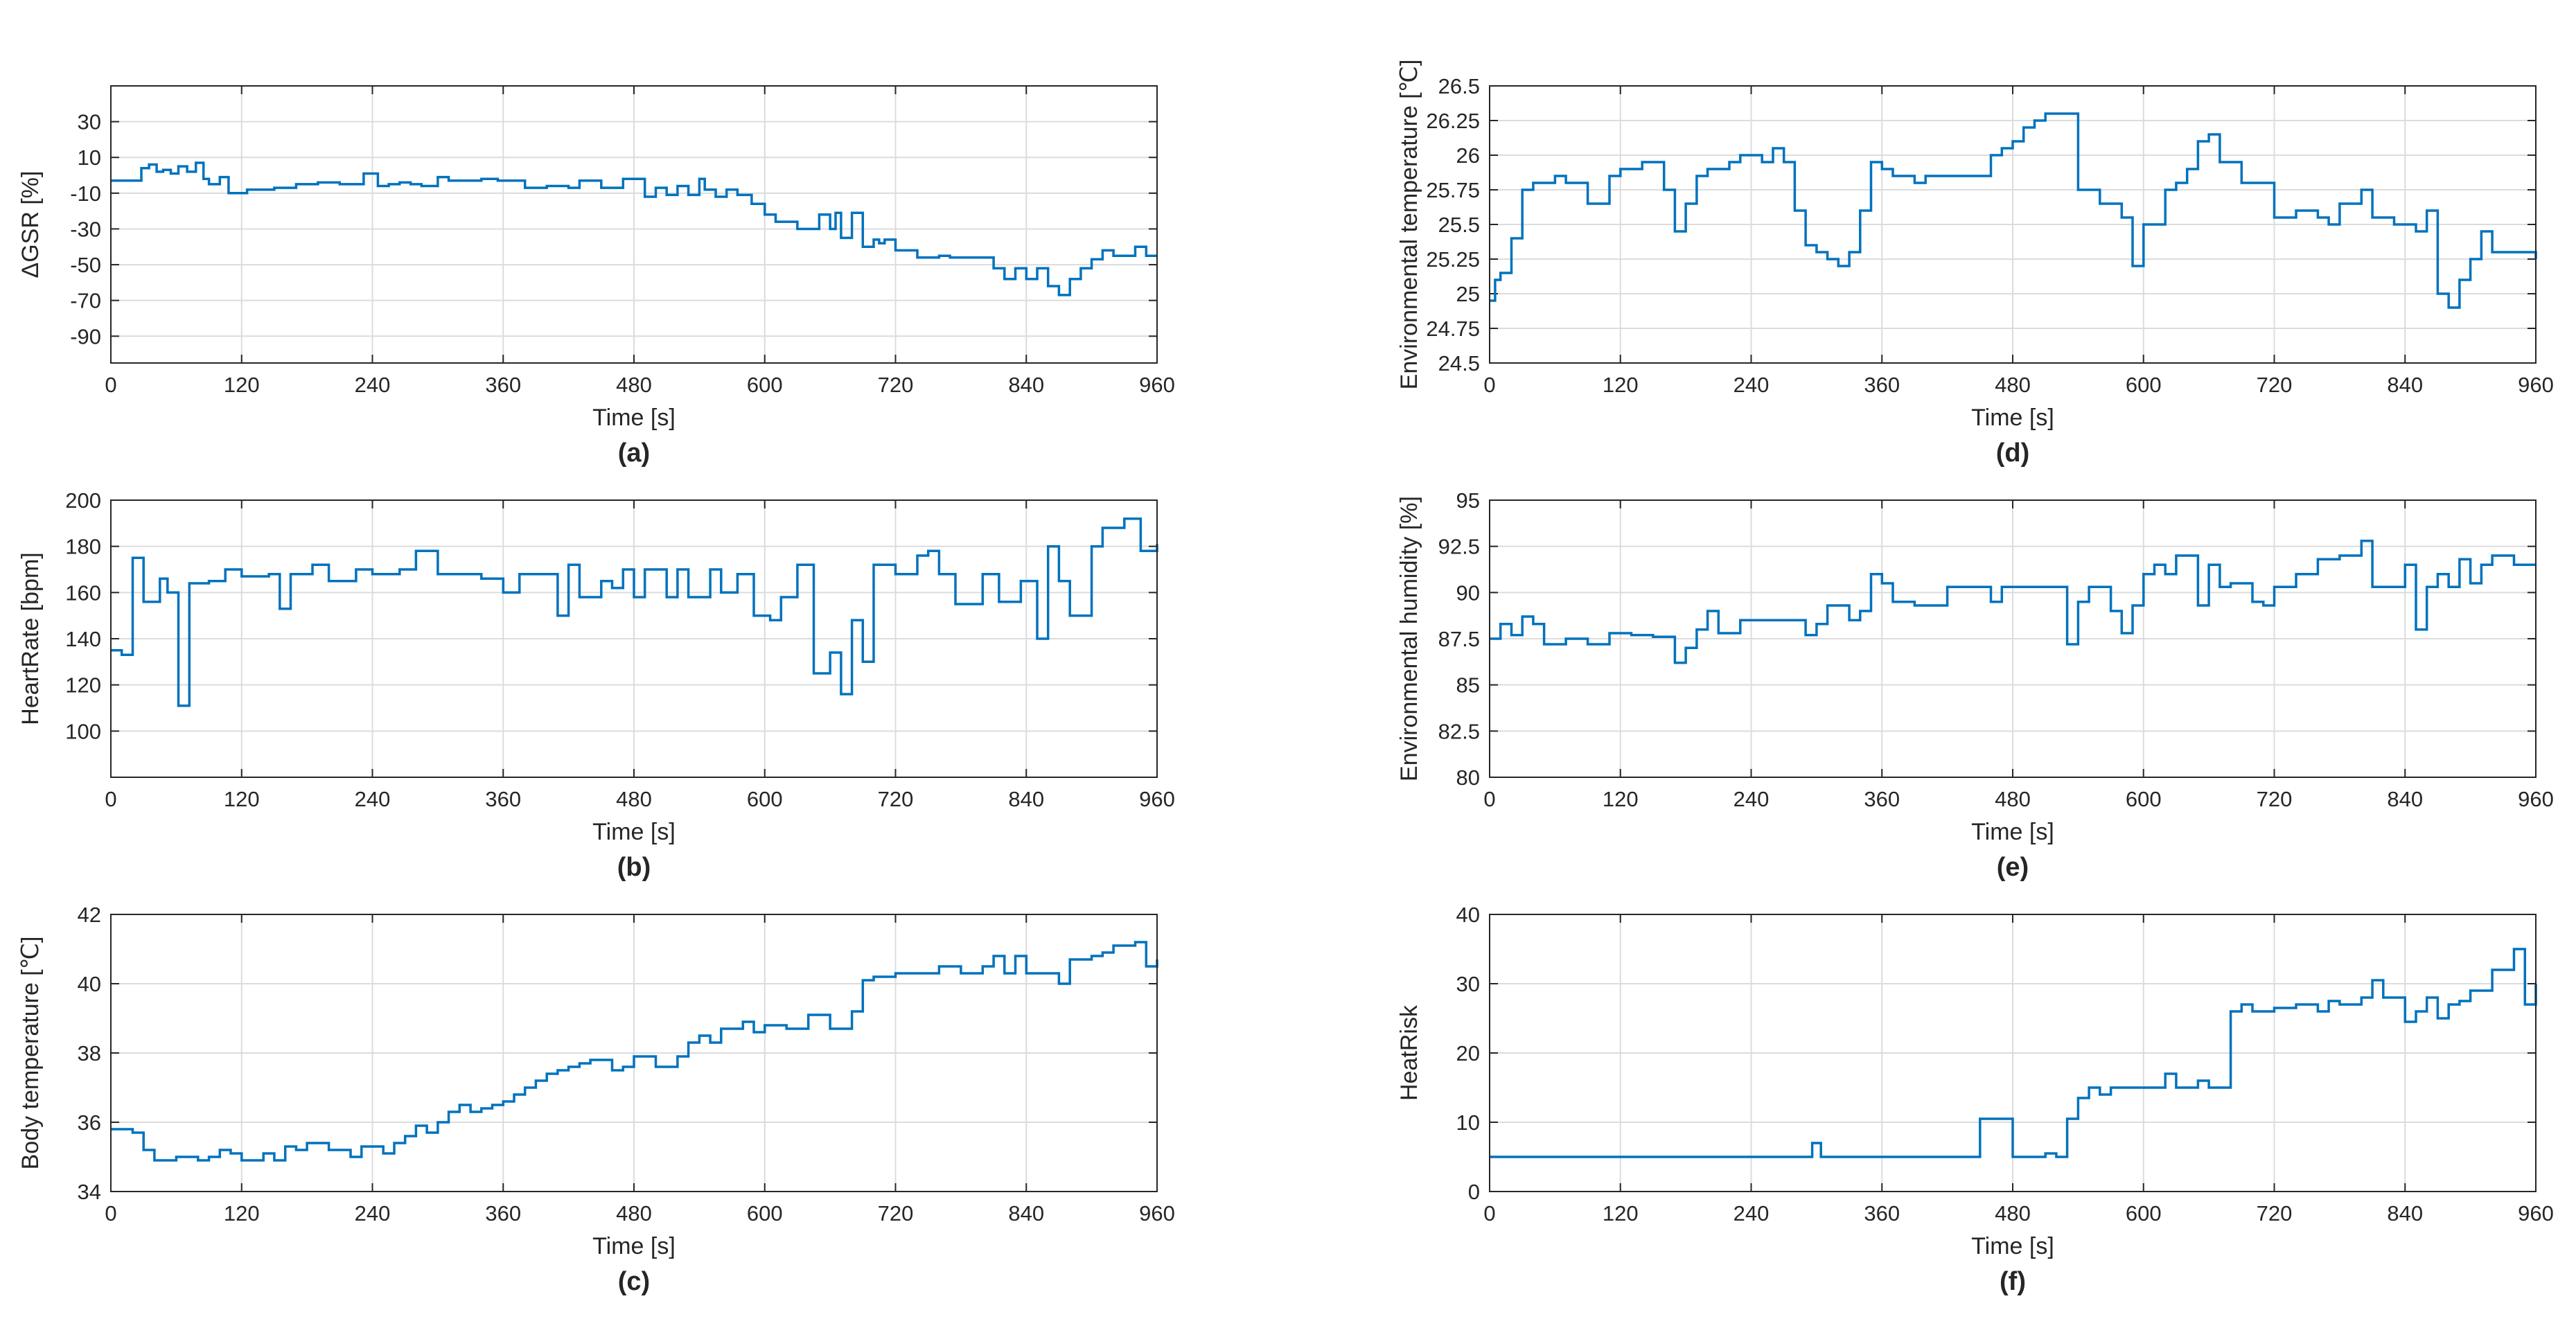  What do you see at coordinates (83, 639) in the screenshot?
I see `y-tick-label: 140` at bounding box center [83, 639].